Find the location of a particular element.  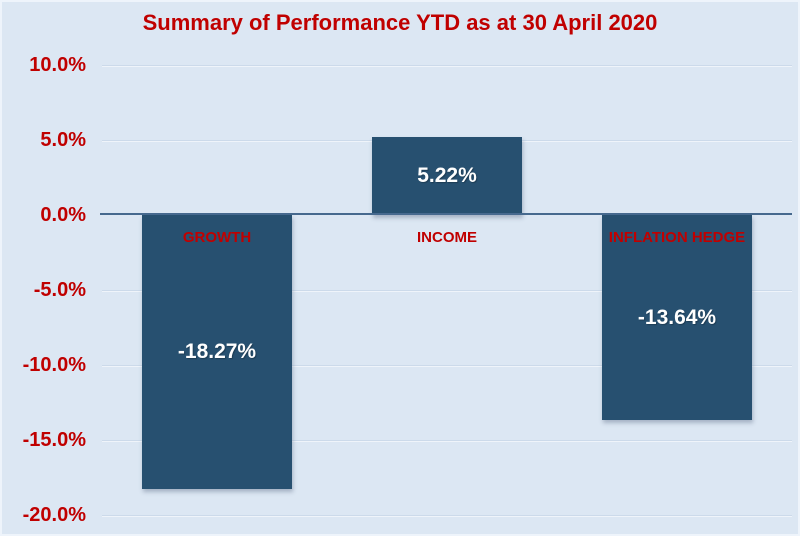

y-tick-label-10.0%: 10.0% is located at coordinates (57, 65).